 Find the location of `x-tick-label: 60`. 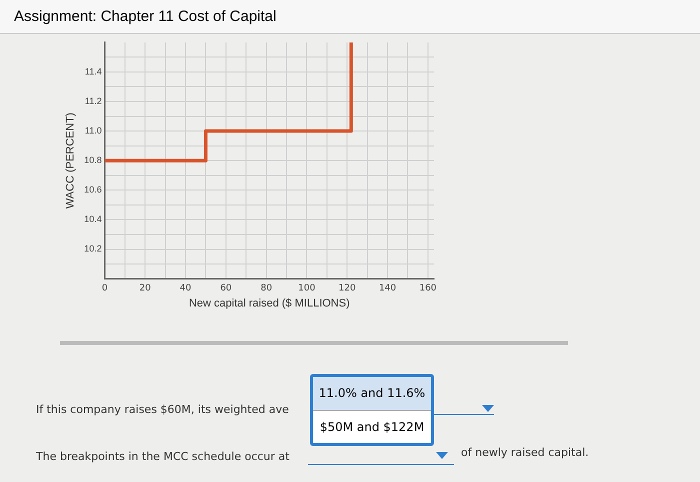

x-tick-label: 60 is located at coordinates (226, 289).